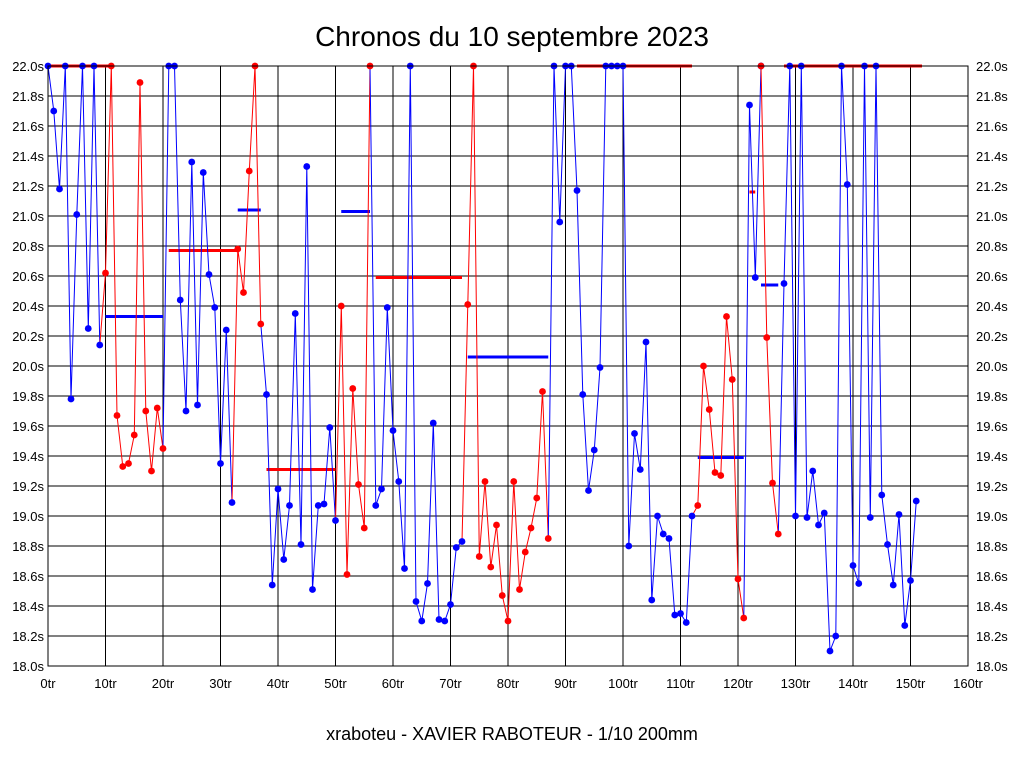 Image resolution: width=1024 pixels, height=773 pixels. What do you see at coordinates (393, 683) in the screenshot?
I see `x-tick-label: 60tr` at bounding box center [393, 683].